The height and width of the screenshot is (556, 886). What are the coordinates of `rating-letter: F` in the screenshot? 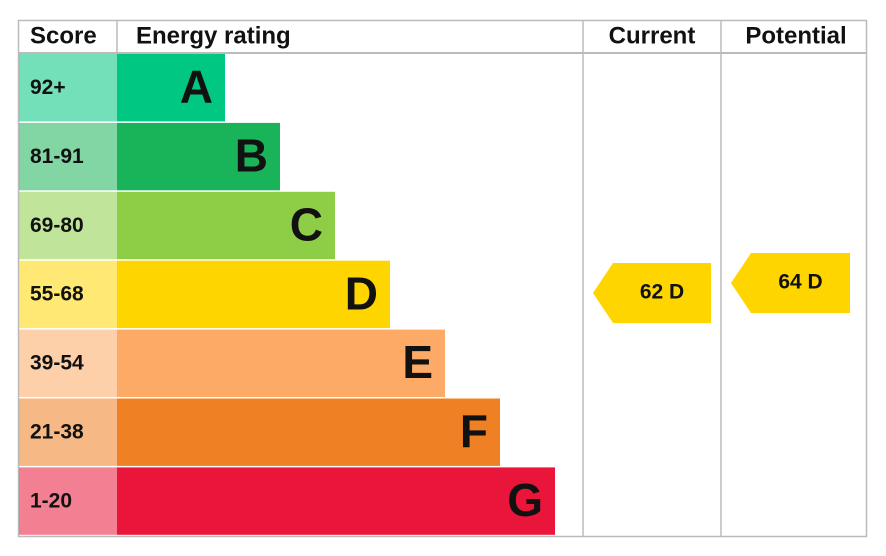 It's located at (474, 431).